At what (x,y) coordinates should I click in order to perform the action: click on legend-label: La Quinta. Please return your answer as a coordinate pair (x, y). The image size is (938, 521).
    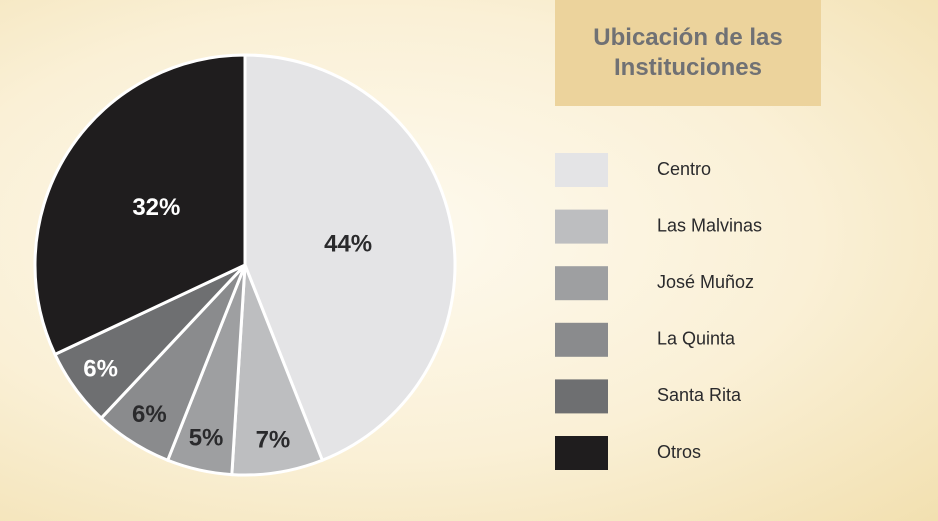
    Looking at the image, I should click on (696, 339).